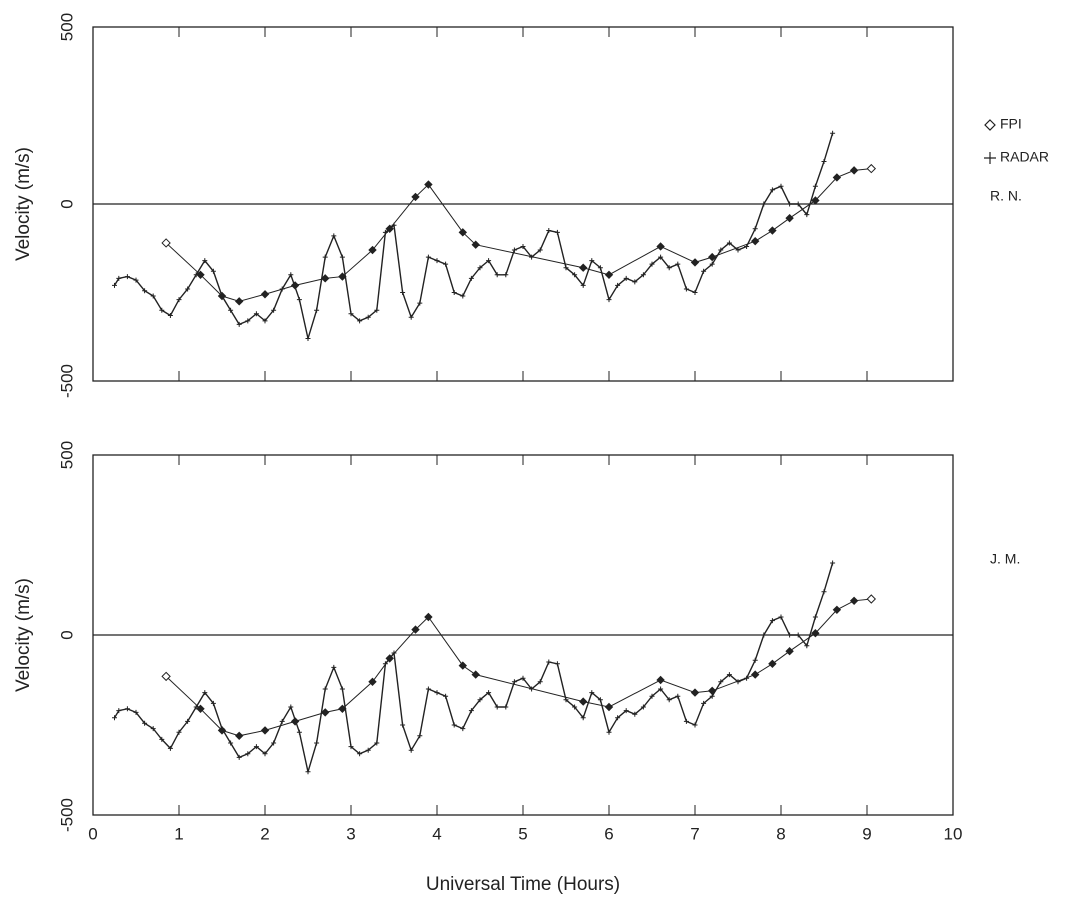 Image resolution: width=1084 pixels, height=903 pixels. What do you see at coordinates (1006, 196) in the screenshot?
I see `annotation: R. N.` at bounding box center [1006, 196].